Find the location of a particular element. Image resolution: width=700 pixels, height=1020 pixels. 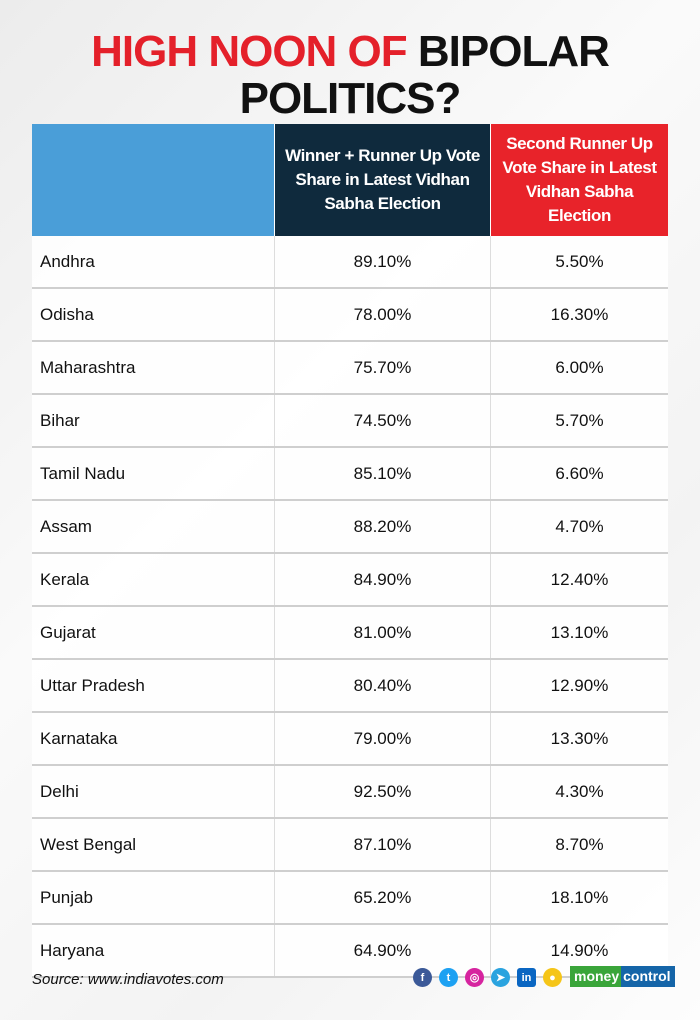

logo-part2: control is located at coordinates (648, 976).